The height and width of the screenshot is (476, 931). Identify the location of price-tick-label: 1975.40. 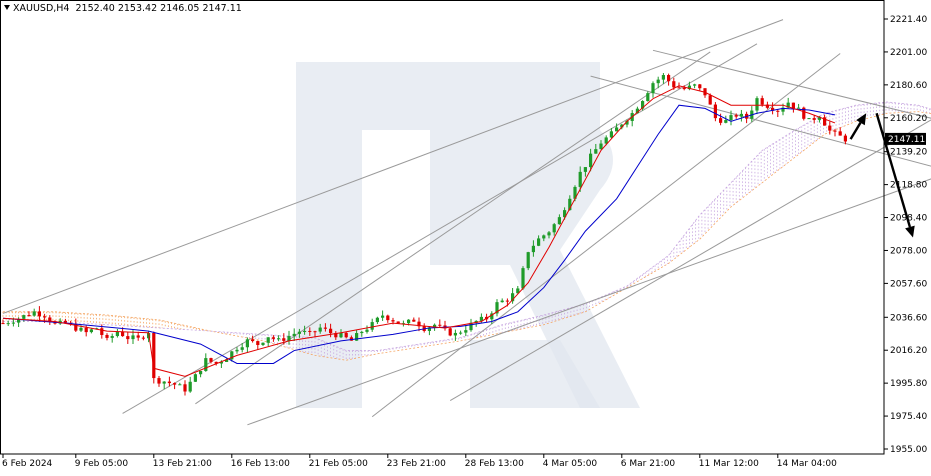
(908, 417).